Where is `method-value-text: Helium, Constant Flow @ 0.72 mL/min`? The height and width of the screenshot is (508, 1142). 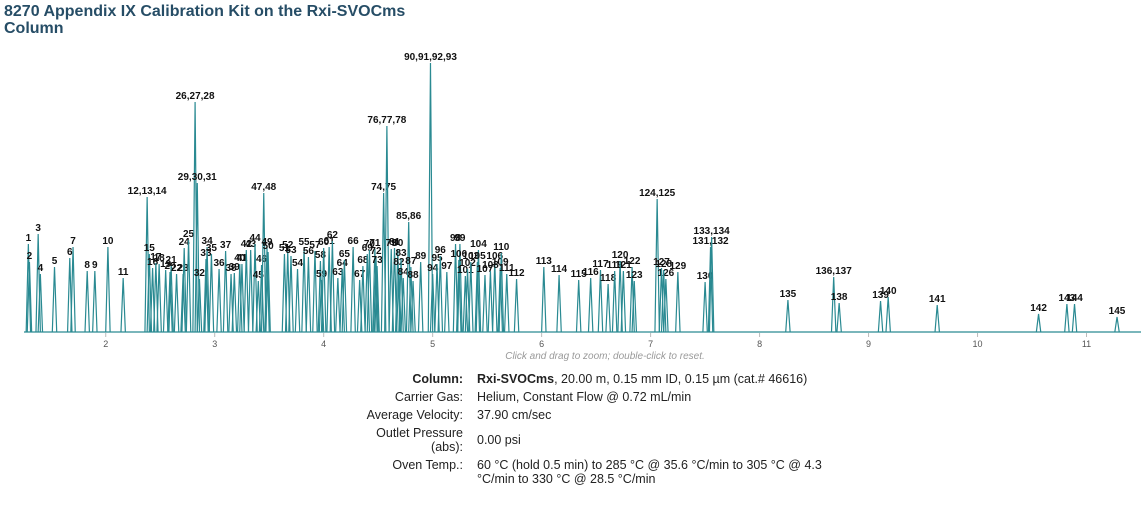
method-value-text: Helium, Constant Flow @ 0.72 mL/min is located at coordinates (584, 397).